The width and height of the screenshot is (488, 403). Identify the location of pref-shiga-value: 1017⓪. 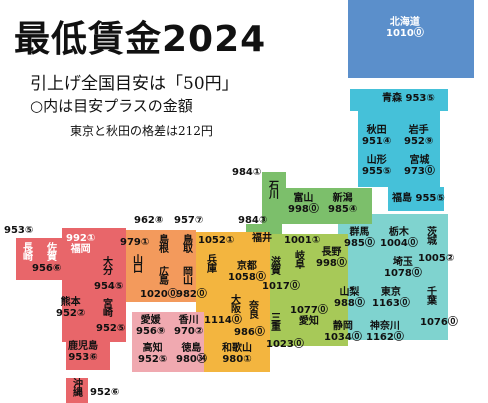
(281, 286).